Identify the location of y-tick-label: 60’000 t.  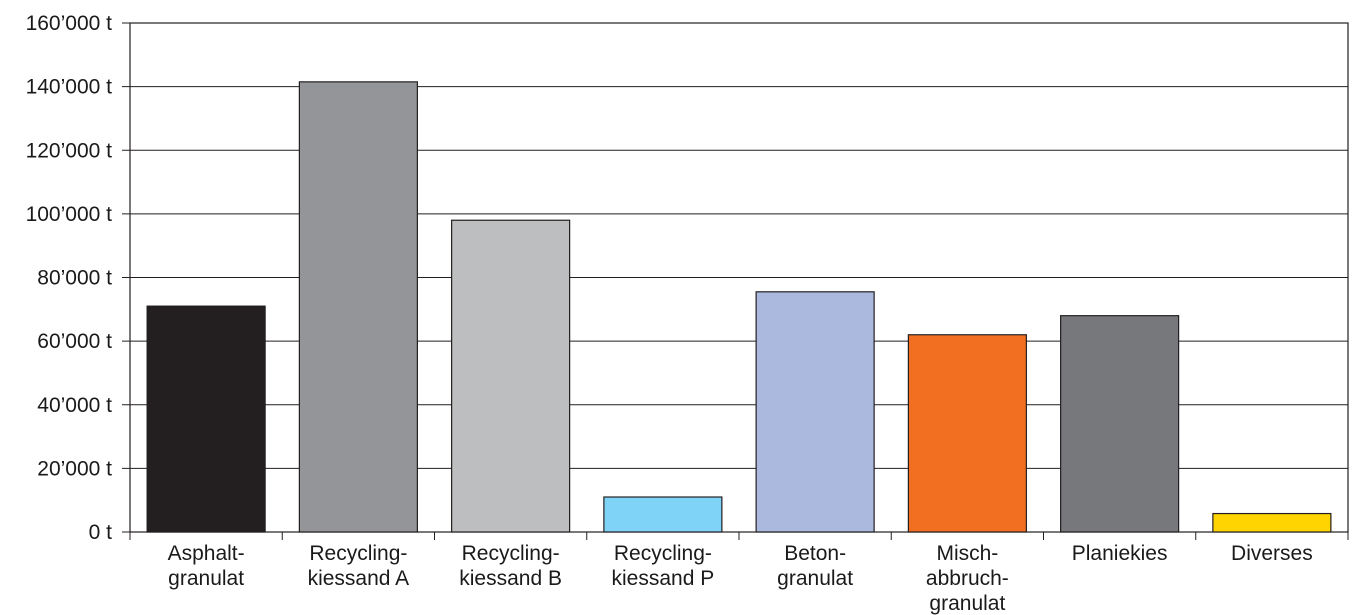
(74, 341).